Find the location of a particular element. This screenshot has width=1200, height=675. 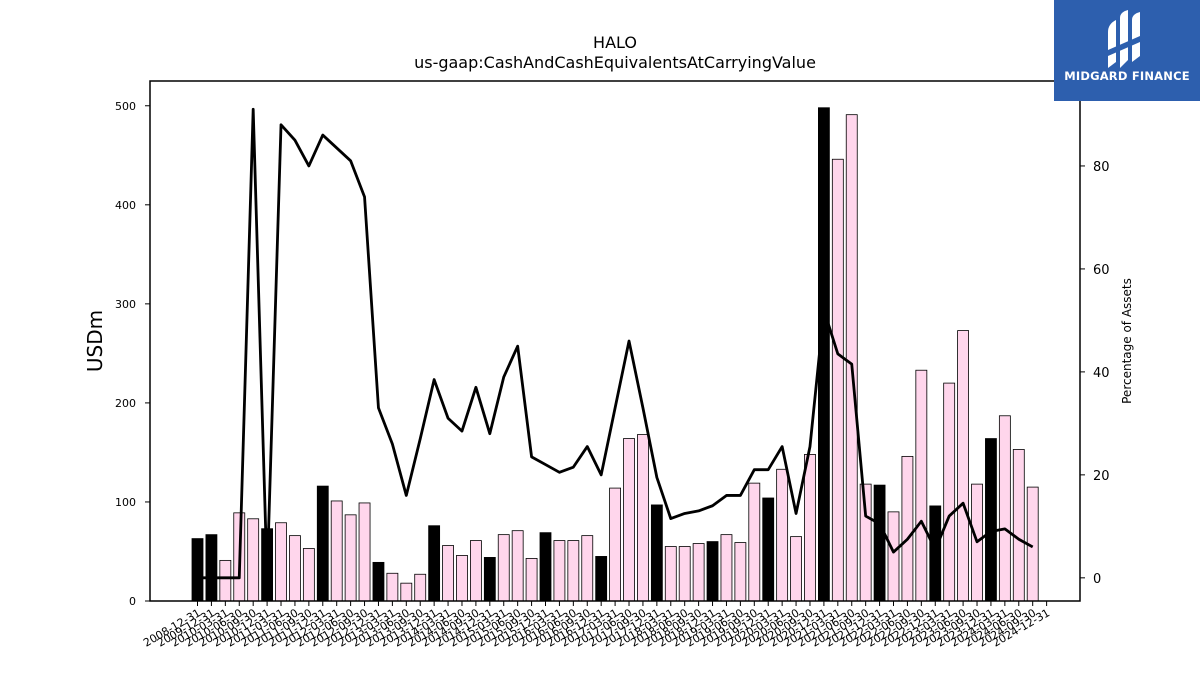

y2tick-label-80: 80 is located at coordinates (1101, 167).